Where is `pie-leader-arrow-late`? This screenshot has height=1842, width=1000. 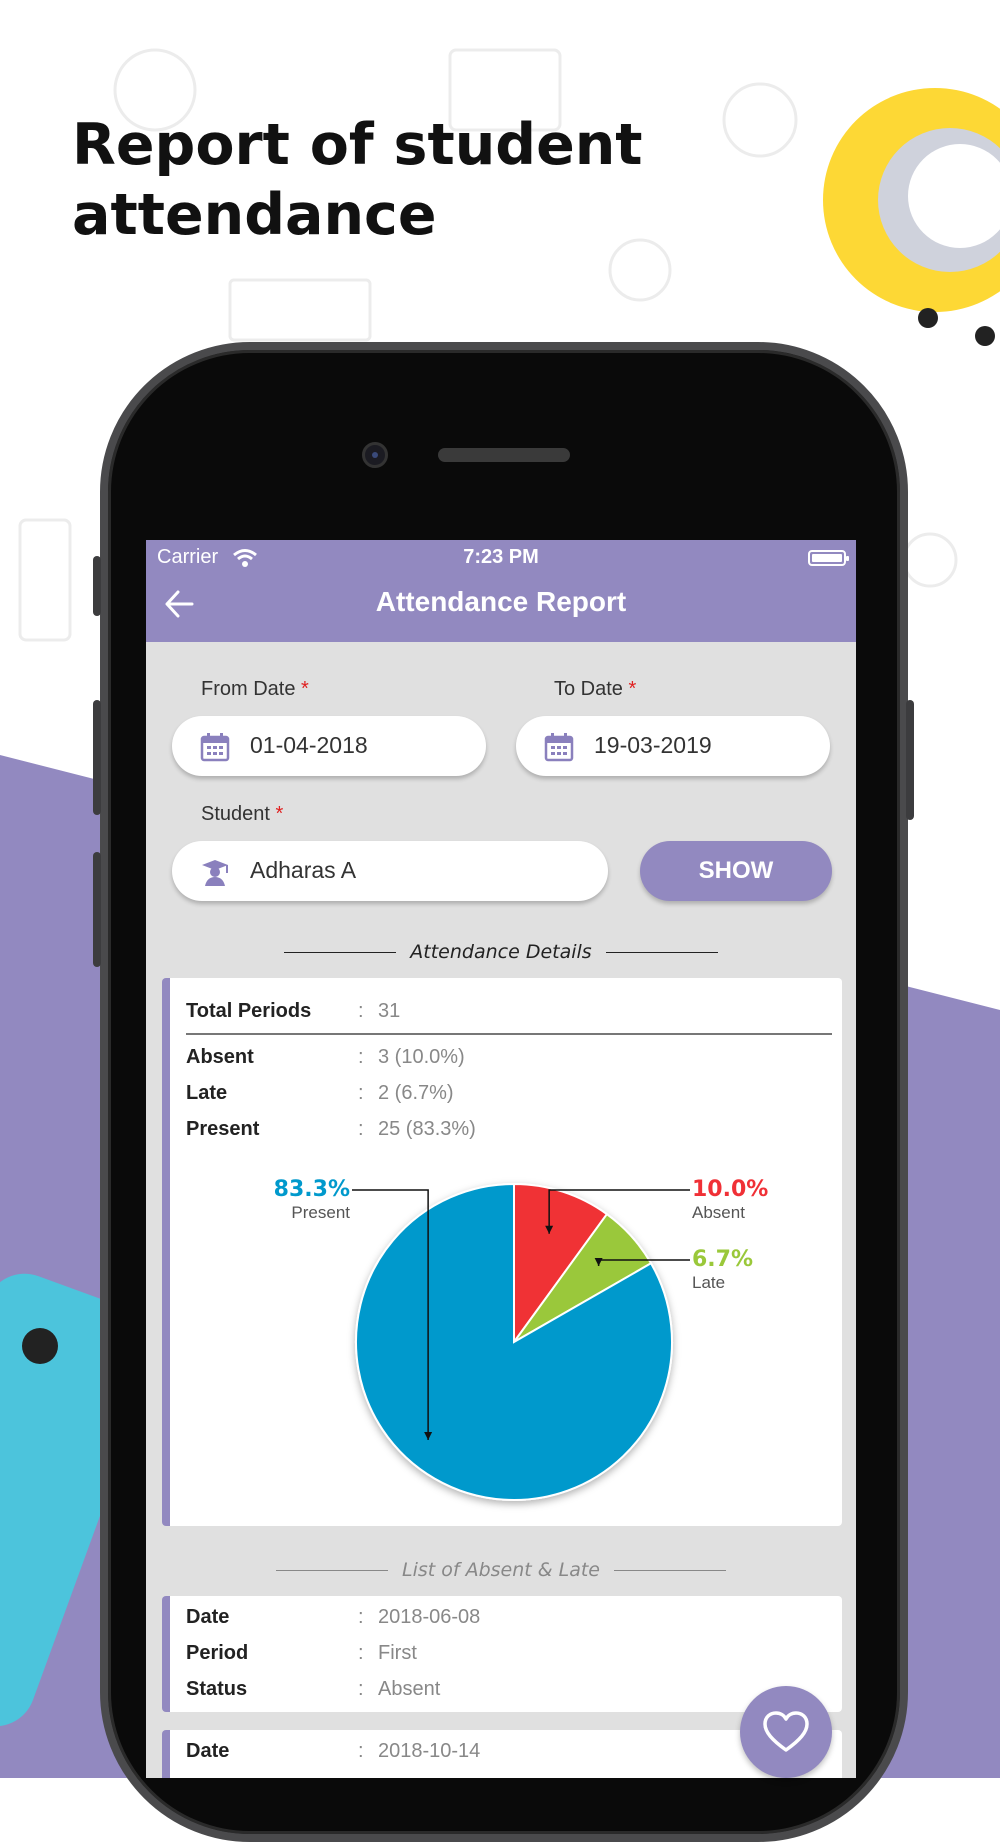
pie-leader-arrow-late is located at coordinates (598, 1261).